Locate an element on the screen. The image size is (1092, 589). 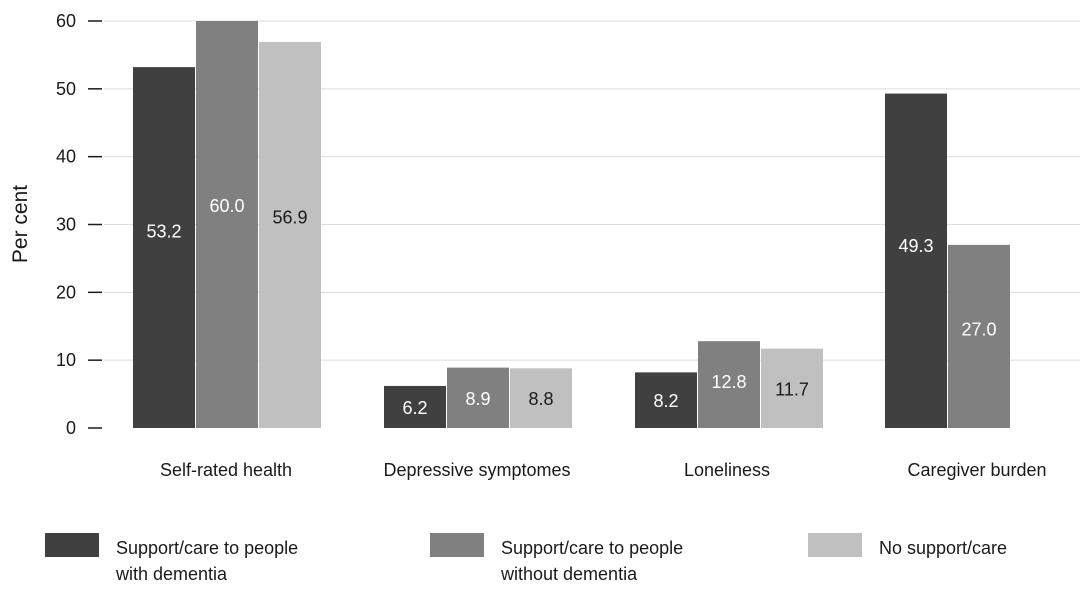
bar-value-label: 11.7 is located at coordinates (792, 389).